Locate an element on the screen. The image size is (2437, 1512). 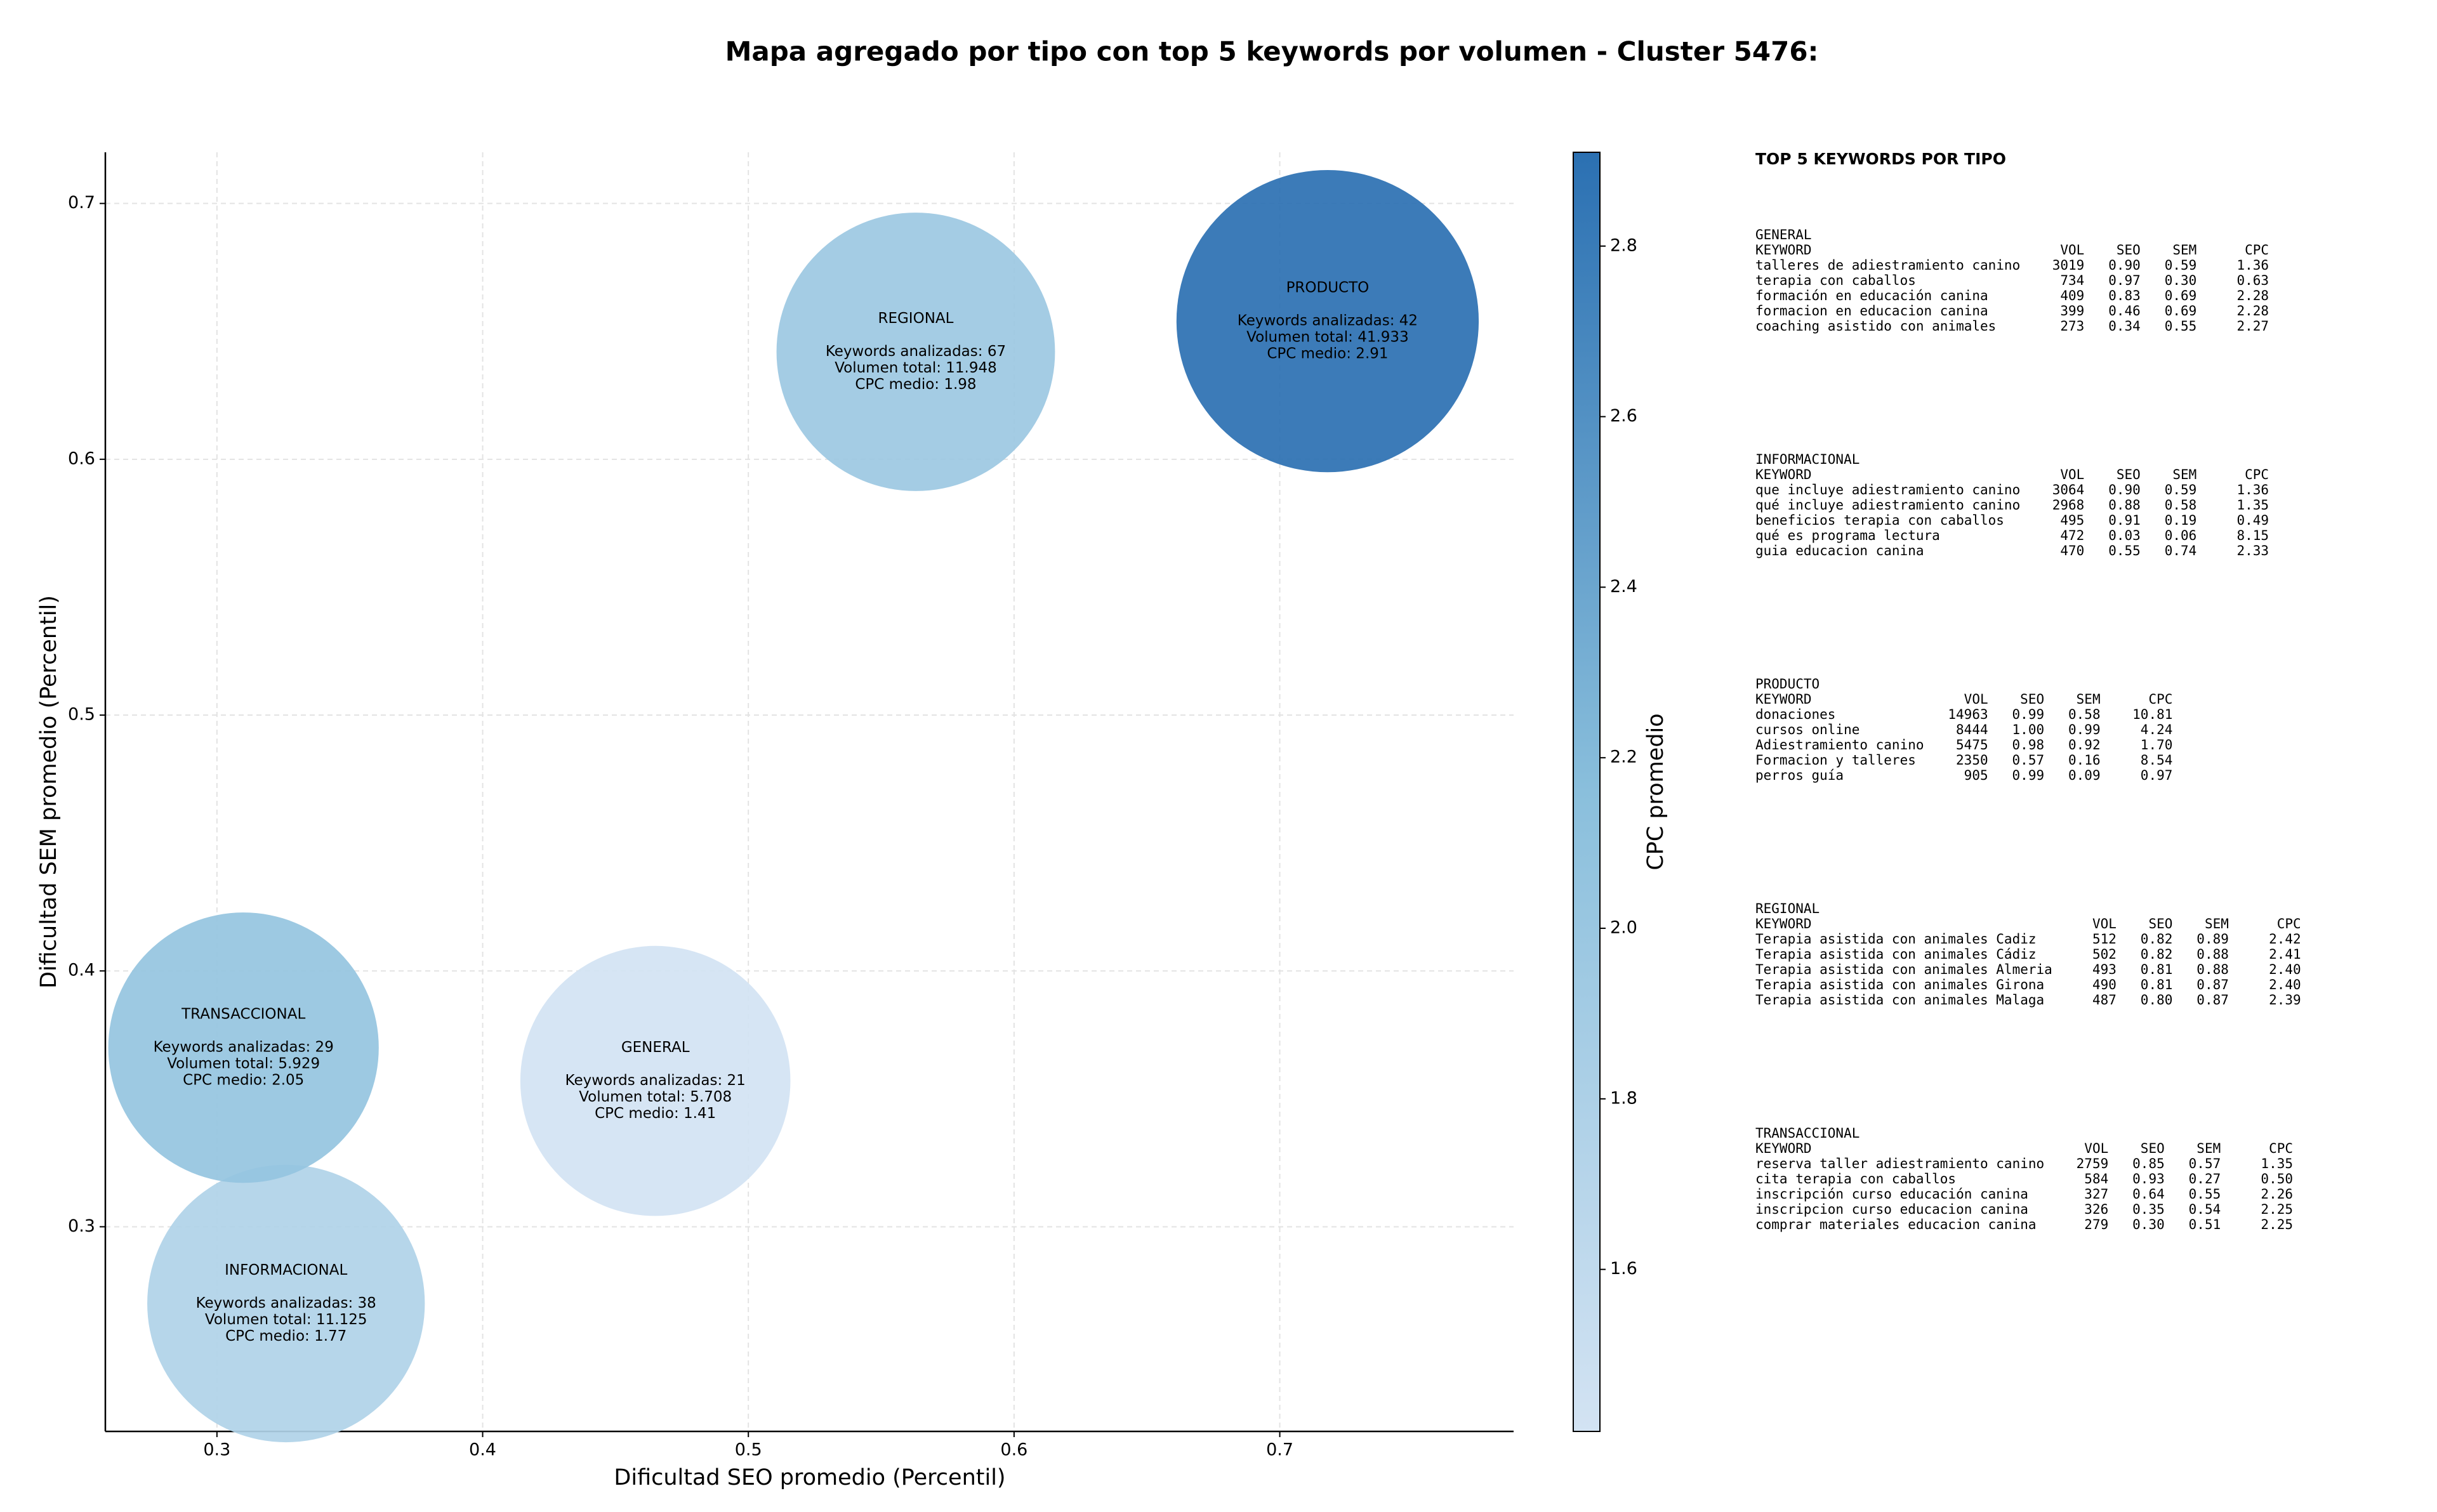
bubble-label: Volumen total: 41.933 is located at coordinates (1327, 338).